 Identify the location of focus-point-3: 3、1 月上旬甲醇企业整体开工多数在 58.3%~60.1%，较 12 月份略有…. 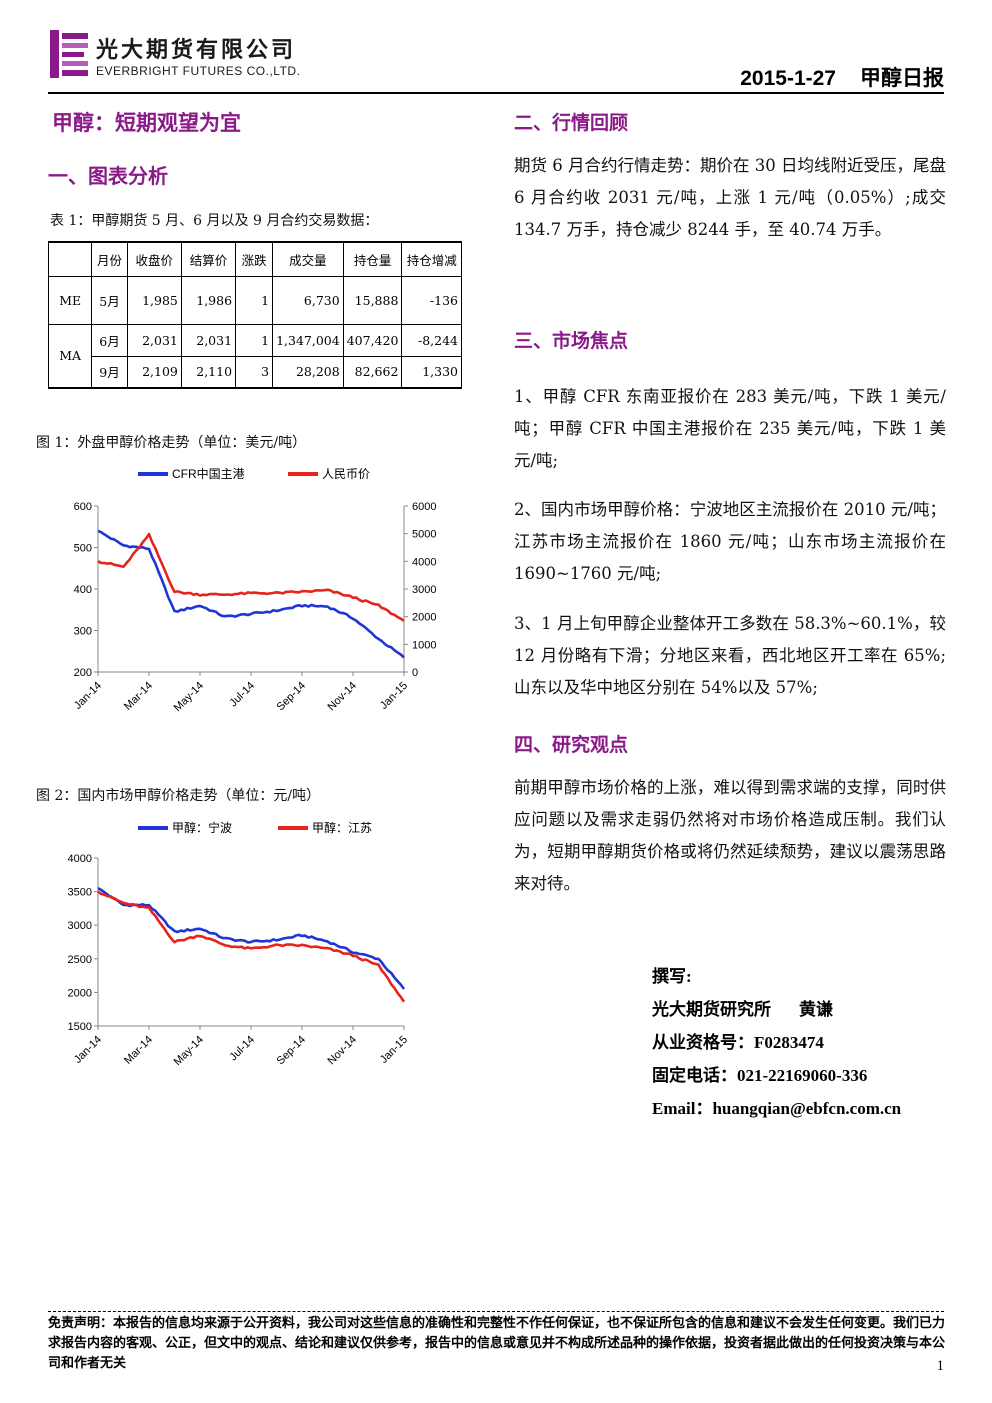
(730, 655).